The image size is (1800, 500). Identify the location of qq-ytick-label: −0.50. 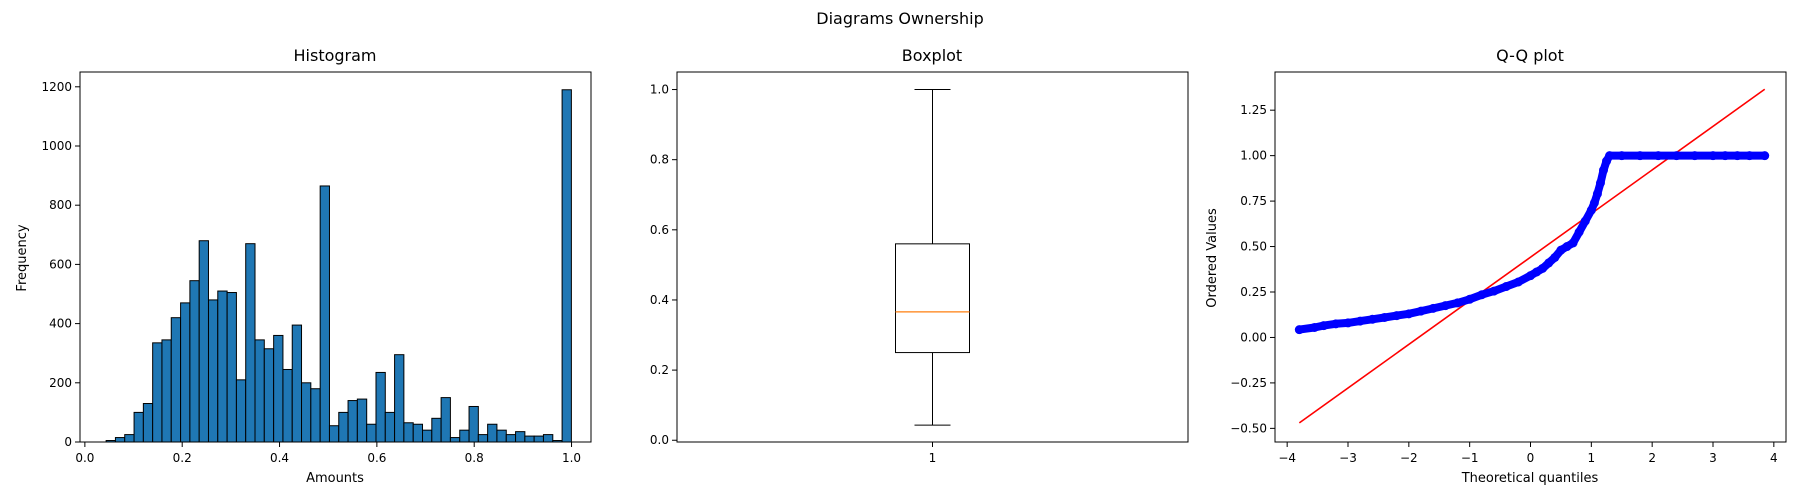
(1248, 428).